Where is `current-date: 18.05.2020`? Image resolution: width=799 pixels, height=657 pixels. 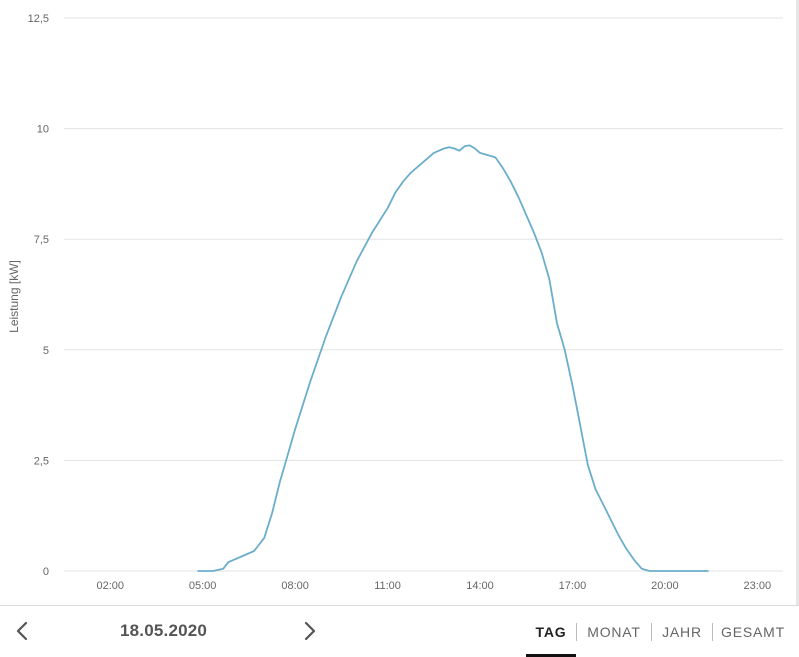 current-date: 18.05.2020 is located at coordinates (164, 630).